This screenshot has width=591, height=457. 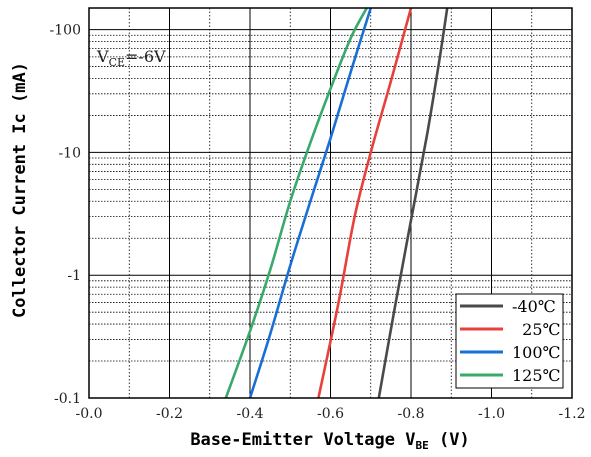 What do you see at coordinates (330, 414) in the screenshot?
I see `x-tick-label: -0.6` at bounding box center [330, 414].